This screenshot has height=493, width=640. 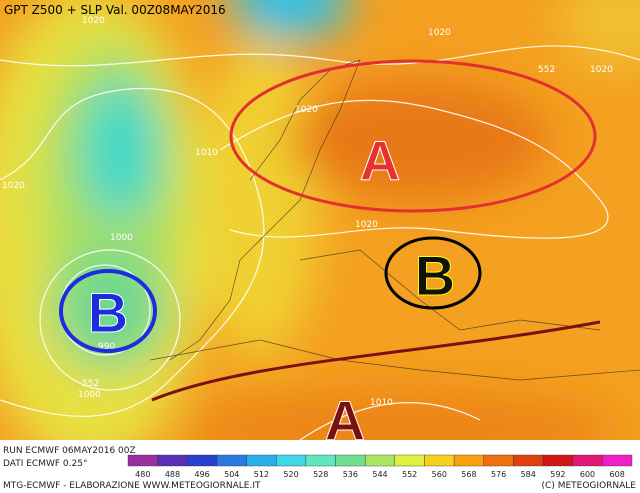 What do you see at coordinates (201, 474) in the screenshot?
I see `legend-label: 496` at bounding box center [201, 474].